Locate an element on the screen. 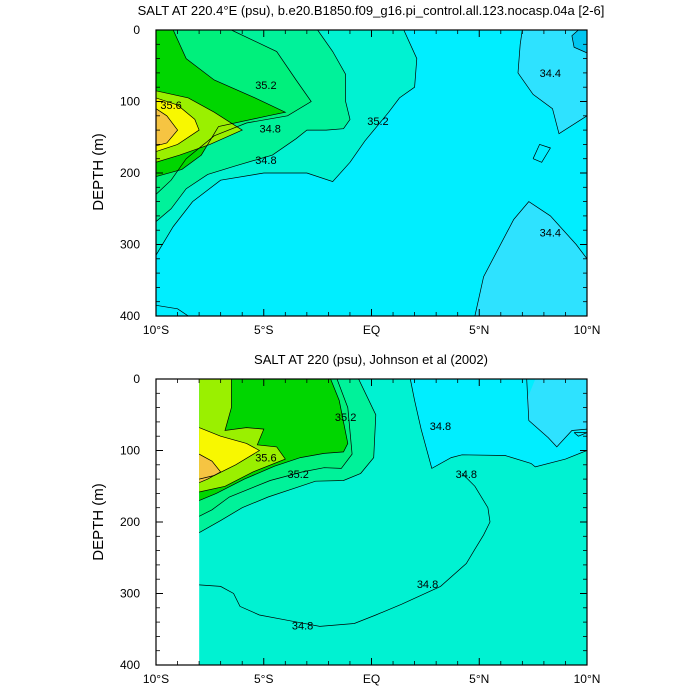 The height and width of the screenshot is (700, 700). bottom-panel-title: SALT AT 220 (psu), Johnson et al (2002) is located at coordinates (371, 359).